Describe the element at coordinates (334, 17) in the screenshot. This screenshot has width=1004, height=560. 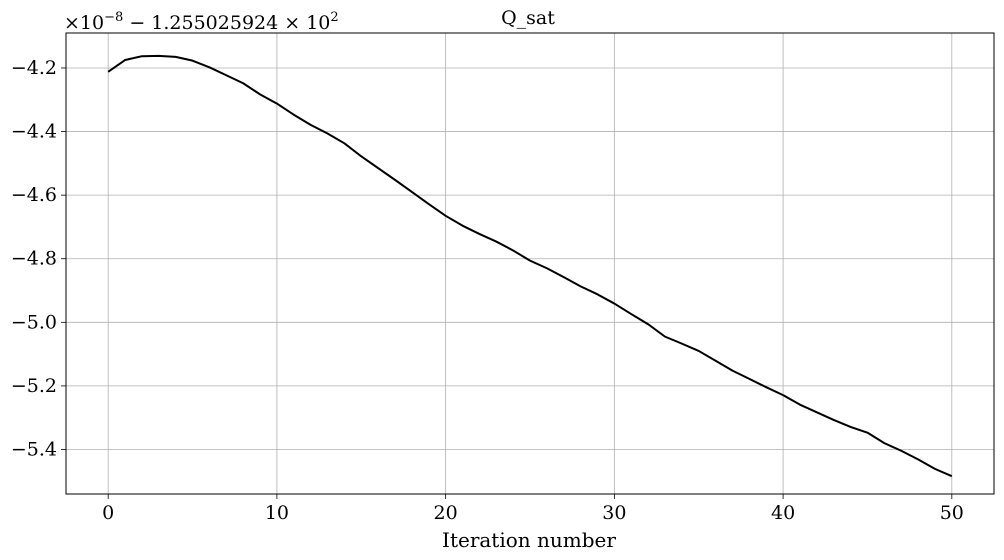
I see `offset-value-exponent: 2` at that location.